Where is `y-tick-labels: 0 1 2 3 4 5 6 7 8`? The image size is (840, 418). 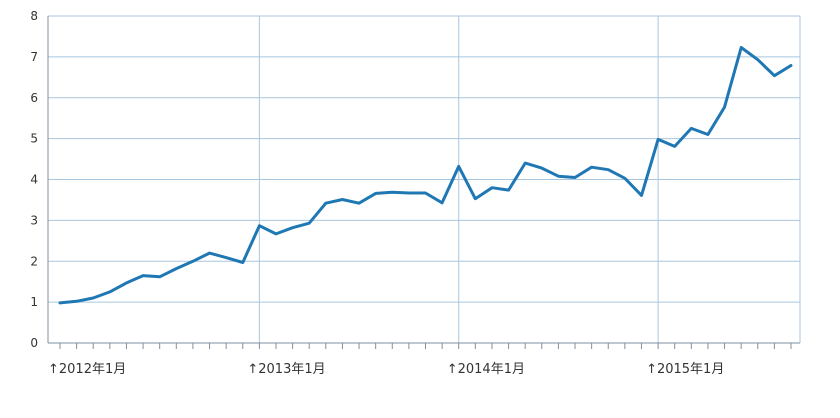 y-tick-labels: 0 1 2 3 4 5 6 7 8 is located at coordinates (34, 179).